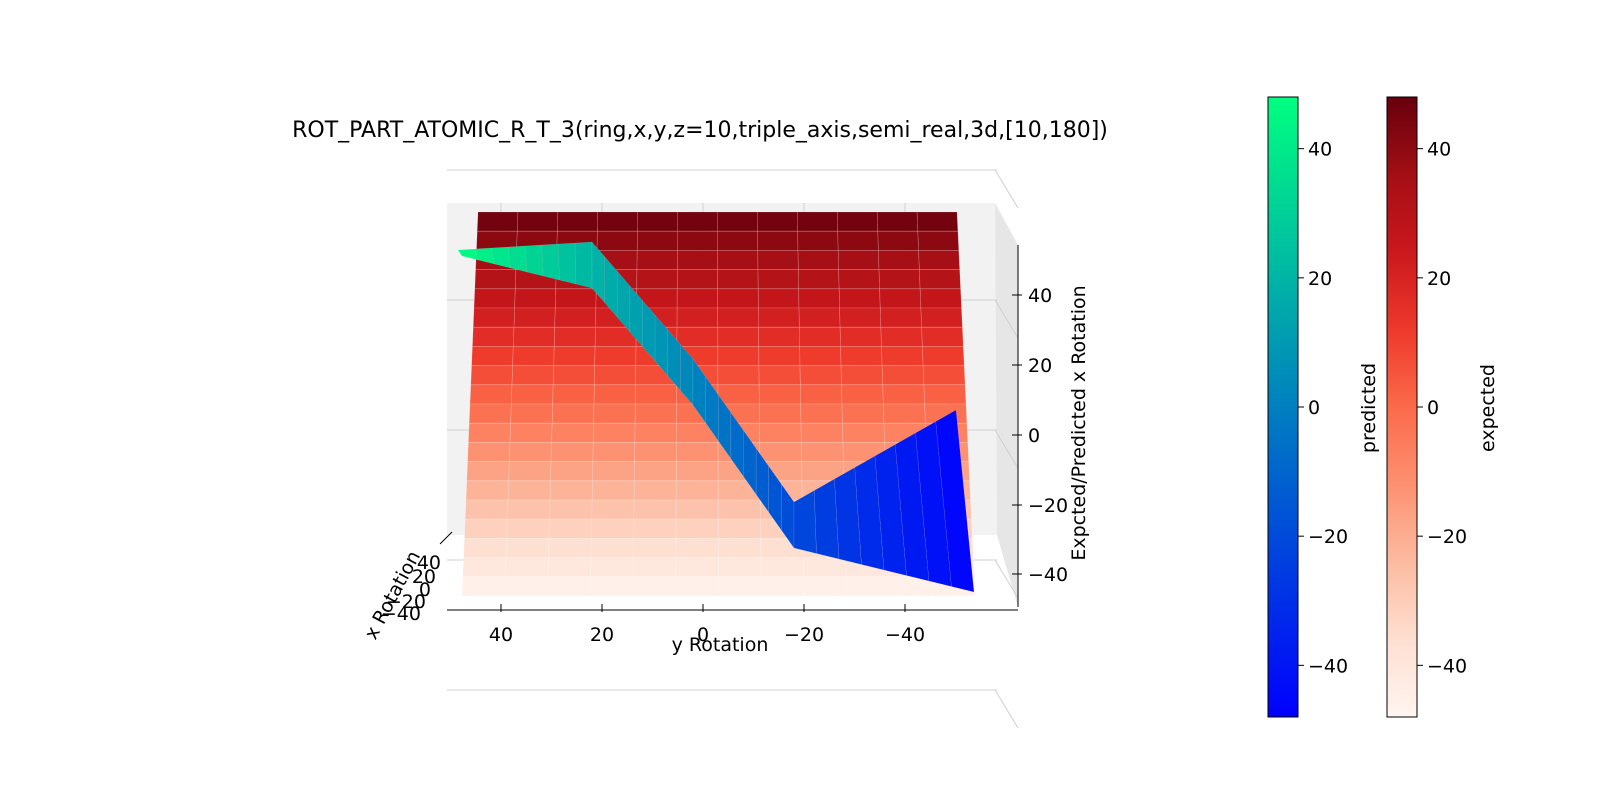  Describe the element at coordinates (1488, 408) in the screenshot. I see `colorbar-expected-label: expected` at that location.